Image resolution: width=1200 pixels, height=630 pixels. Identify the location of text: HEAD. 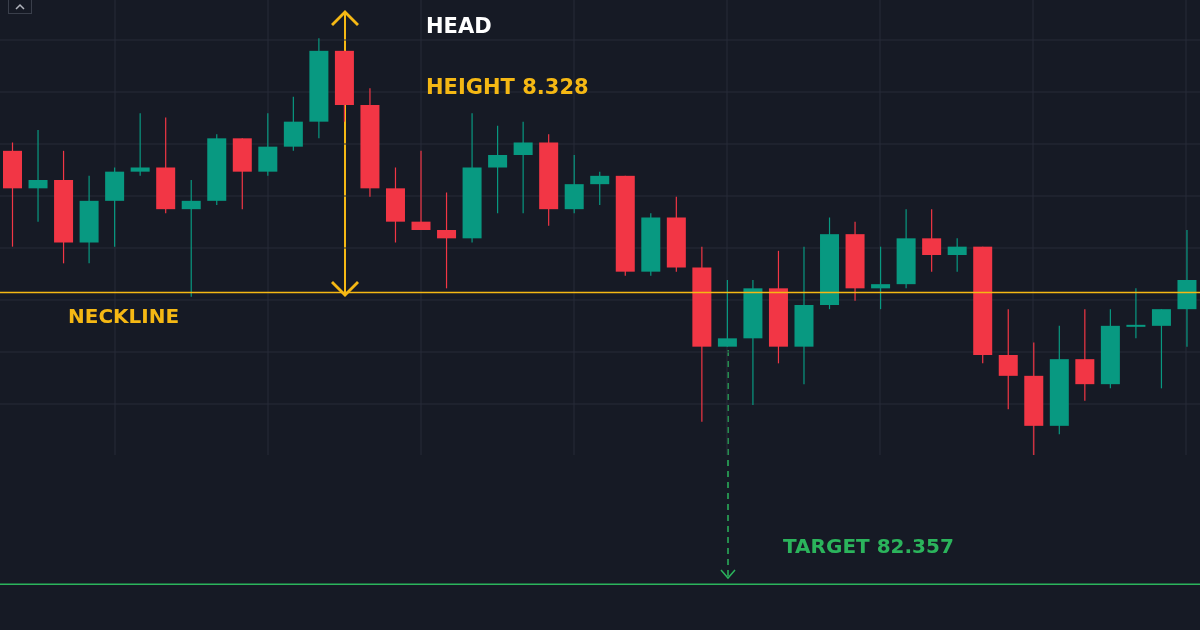
(459, 26).